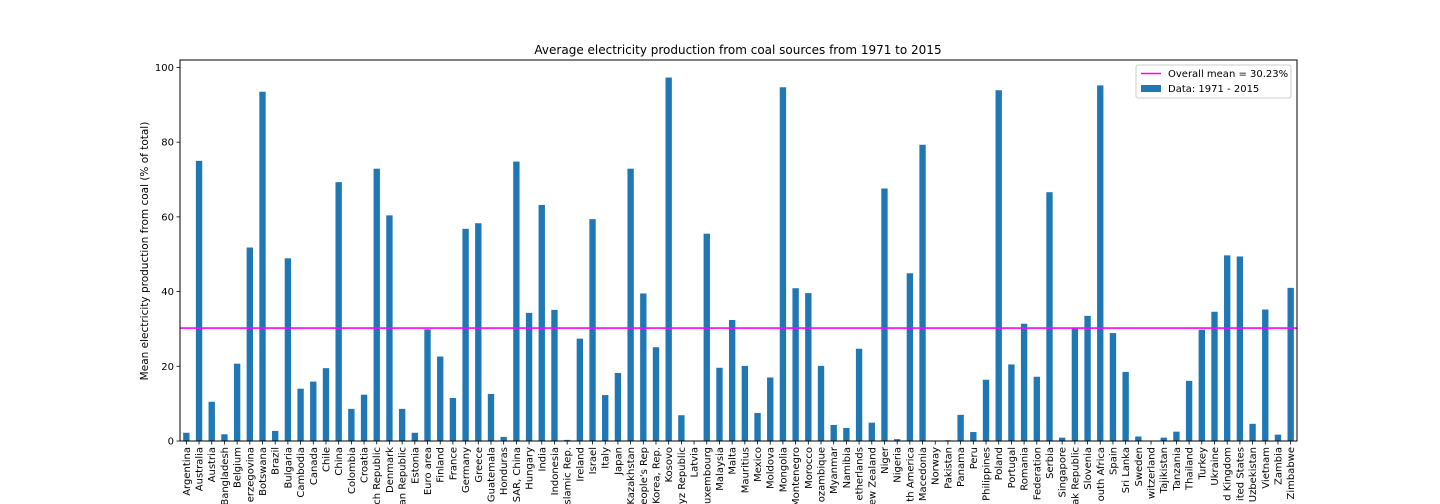  Describe the element at coordinates (164, 68) in the screenshot. I see `y-tick-label: 100` at that location.